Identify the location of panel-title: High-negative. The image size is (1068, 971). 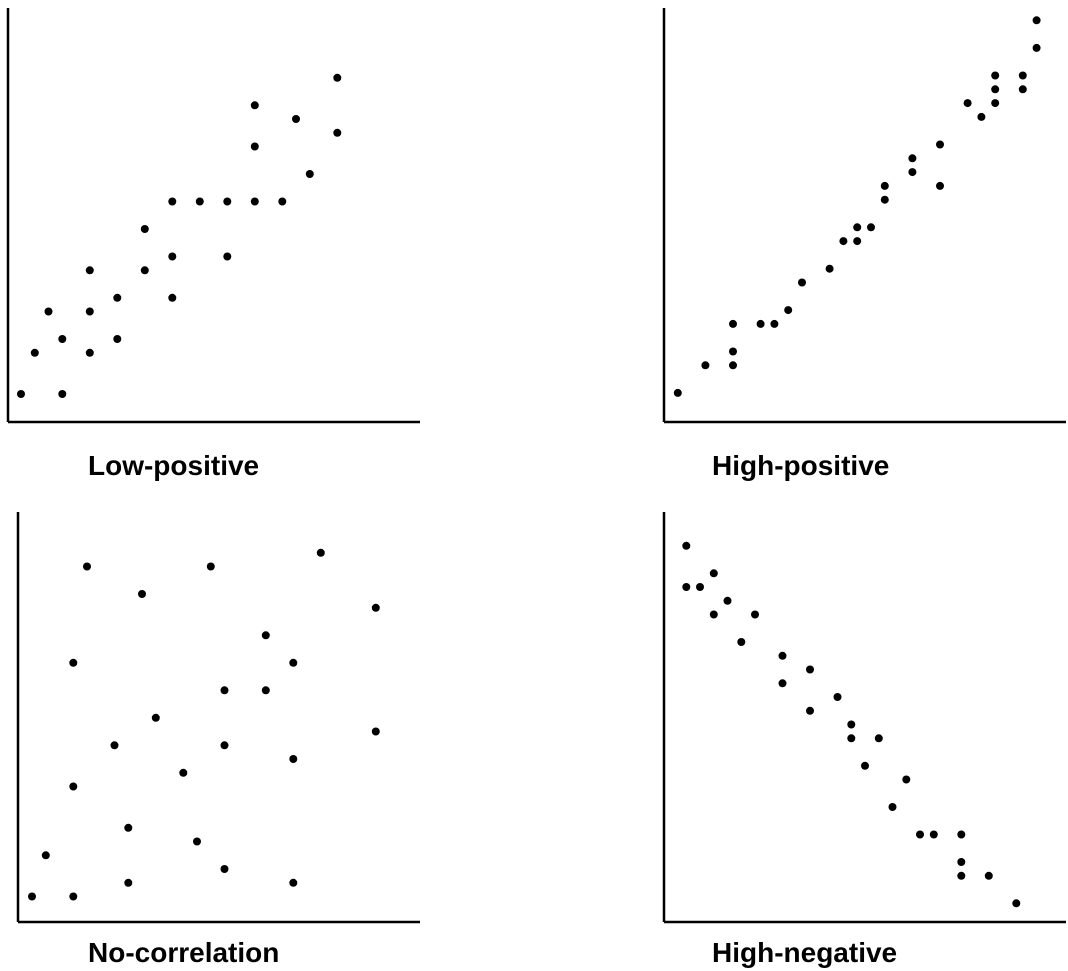
(804, 952).